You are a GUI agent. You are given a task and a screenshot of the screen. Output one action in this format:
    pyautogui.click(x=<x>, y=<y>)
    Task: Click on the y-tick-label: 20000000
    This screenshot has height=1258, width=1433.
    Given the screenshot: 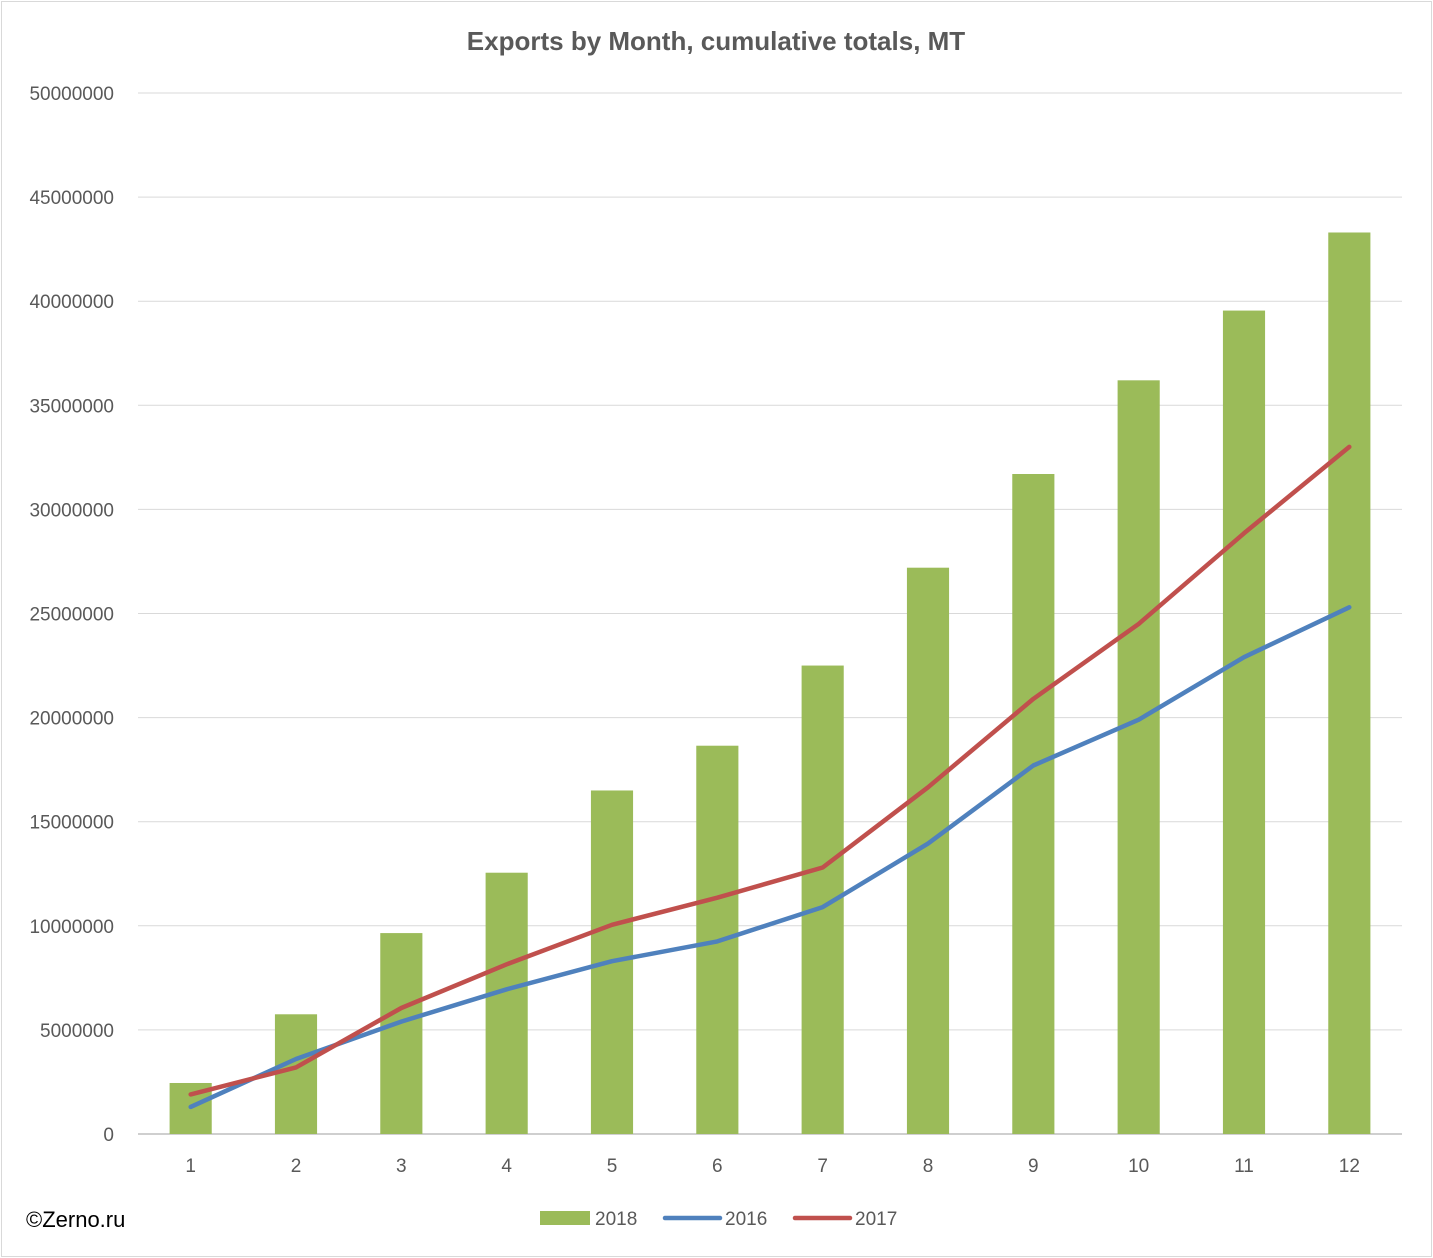 What is the action you would take?
    pyautogui.click(x=71, y=719)
    